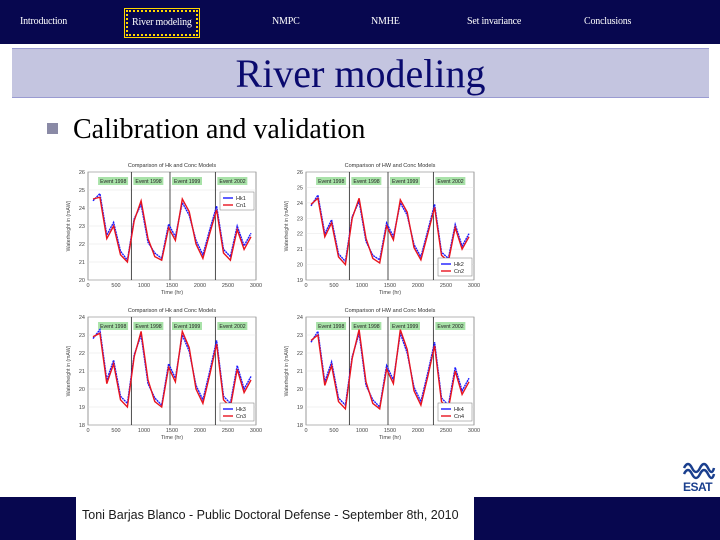 Image resolution: width=720 pixels, height=540 pixels. What do you see at coordinates (390, 231) in the screenshot?
I see `series-line-cn2` at bounding box center [390, 231].